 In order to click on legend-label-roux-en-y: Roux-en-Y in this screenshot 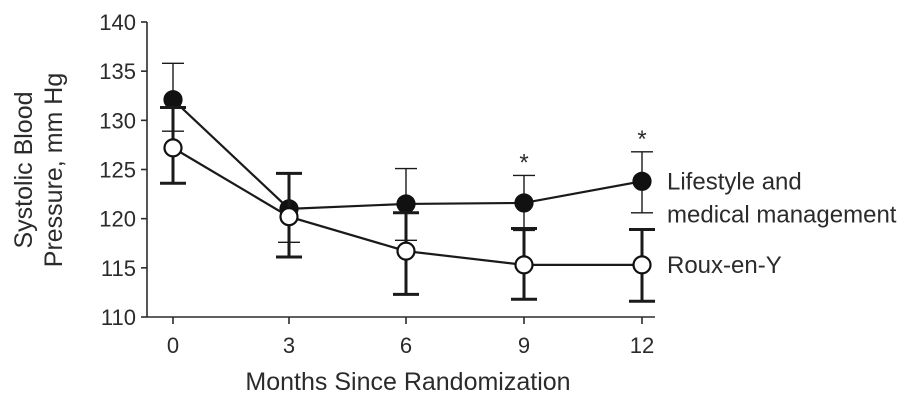, I will do `click(724, 265)`.